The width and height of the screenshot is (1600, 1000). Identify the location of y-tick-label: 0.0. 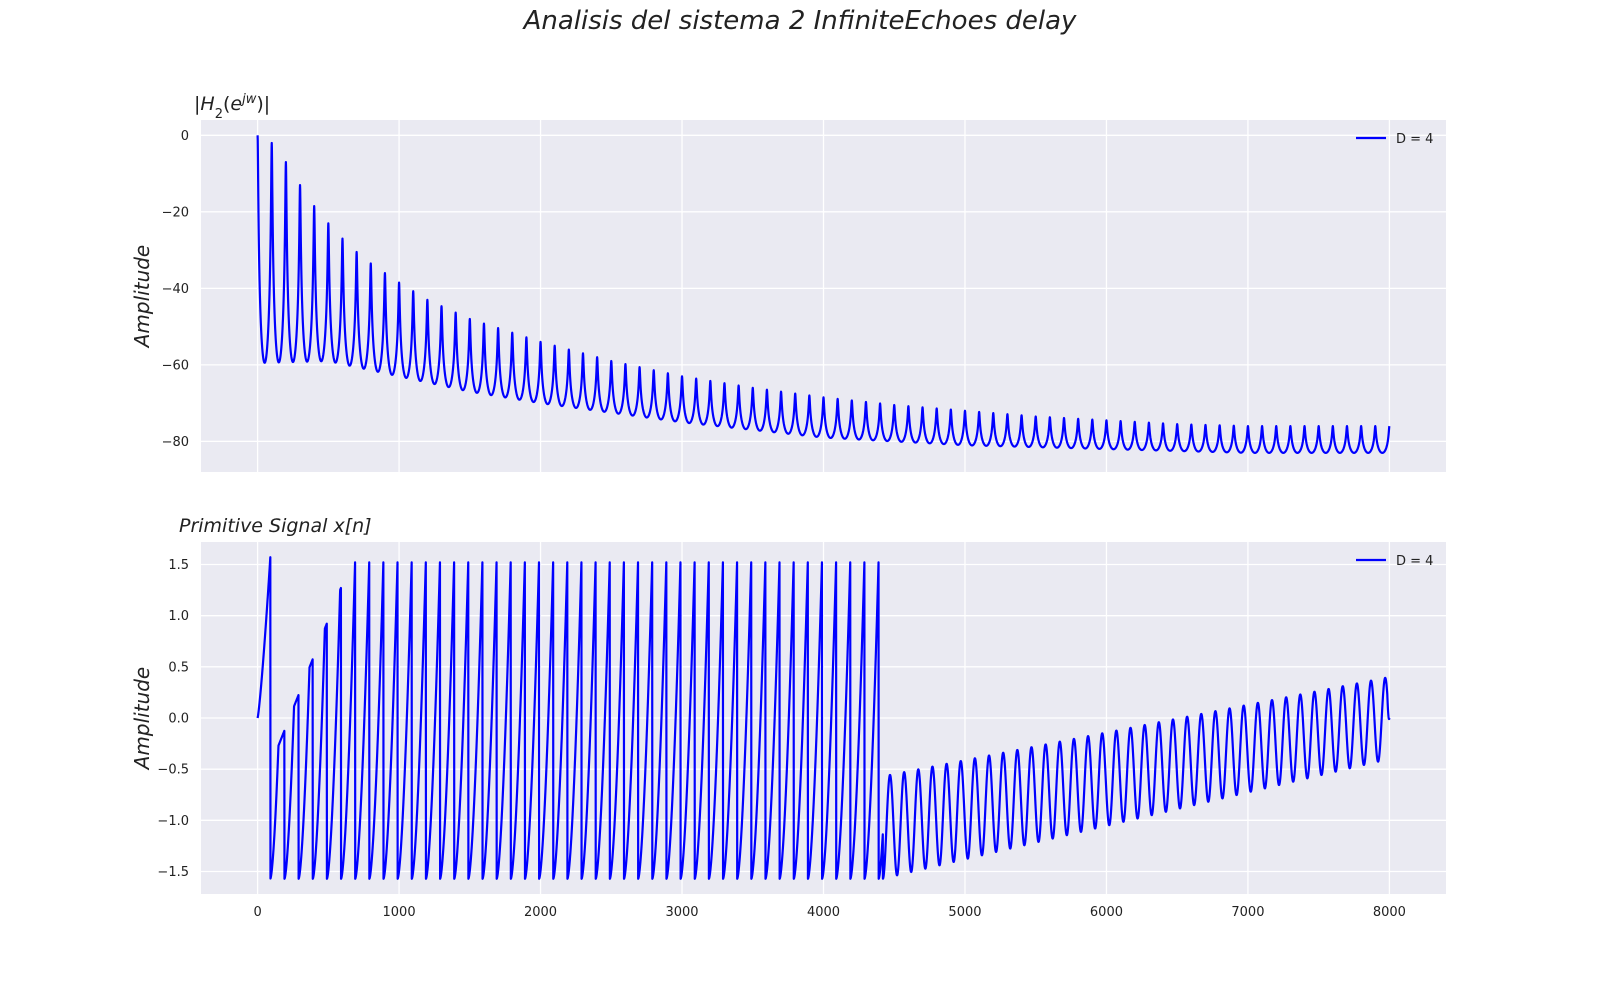
(178, 719).